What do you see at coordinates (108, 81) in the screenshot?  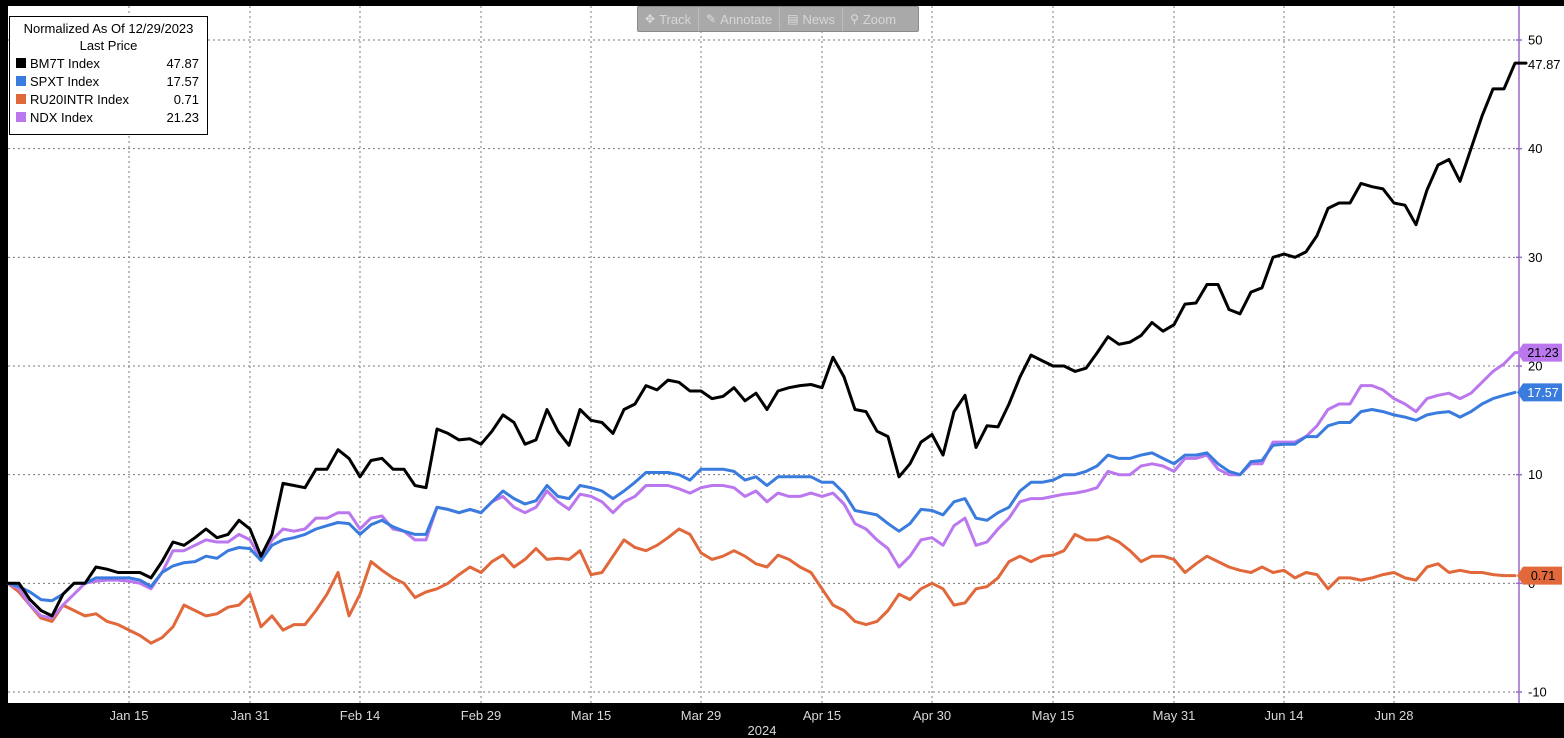 I see `legend-entry: SPXT Index 17.57` at bounding box center [108, 81].